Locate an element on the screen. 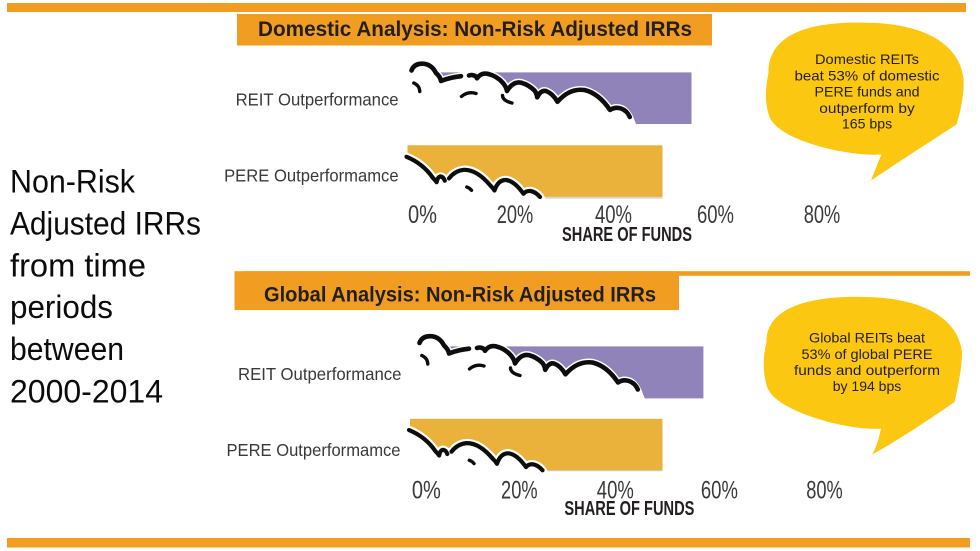 The height and width of the screenshot is (551, 980). svg-text: beat 53% of domestic is located at coordinates (867, 75).